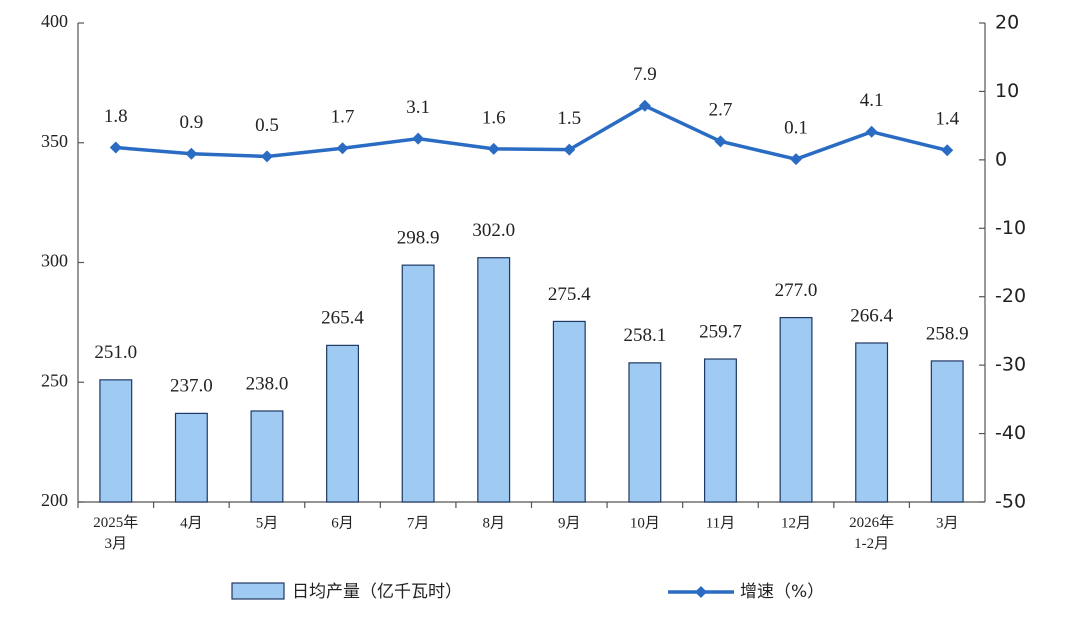 The height and width of the screenshot is (633, 1080). Describe the element at coordinates (1010, 502) in the screenshot. I see `y2-tick-label: -50` at that location.